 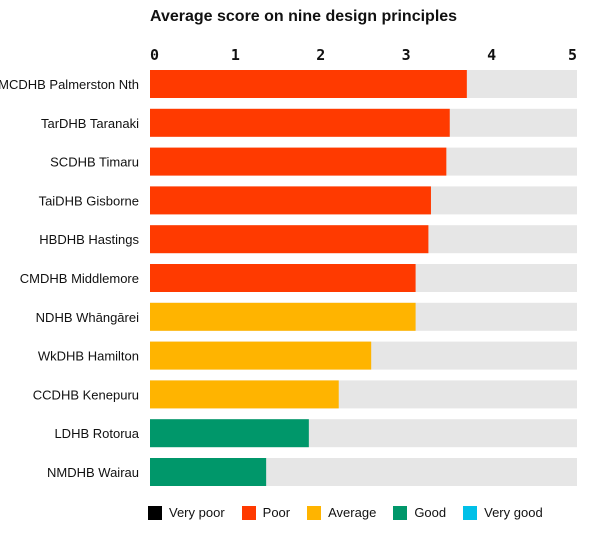 I want to click on category-label: SCDHB Timaru, so click(x=94, y=162).